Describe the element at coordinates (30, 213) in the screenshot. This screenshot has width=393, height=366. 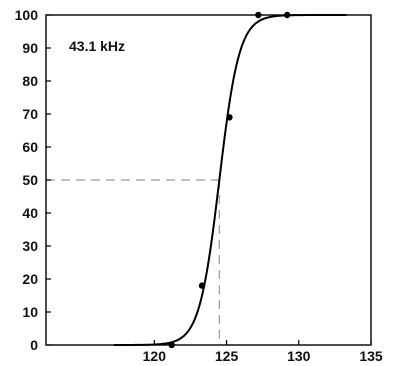
I see `y-tick-label: 40` at that location.